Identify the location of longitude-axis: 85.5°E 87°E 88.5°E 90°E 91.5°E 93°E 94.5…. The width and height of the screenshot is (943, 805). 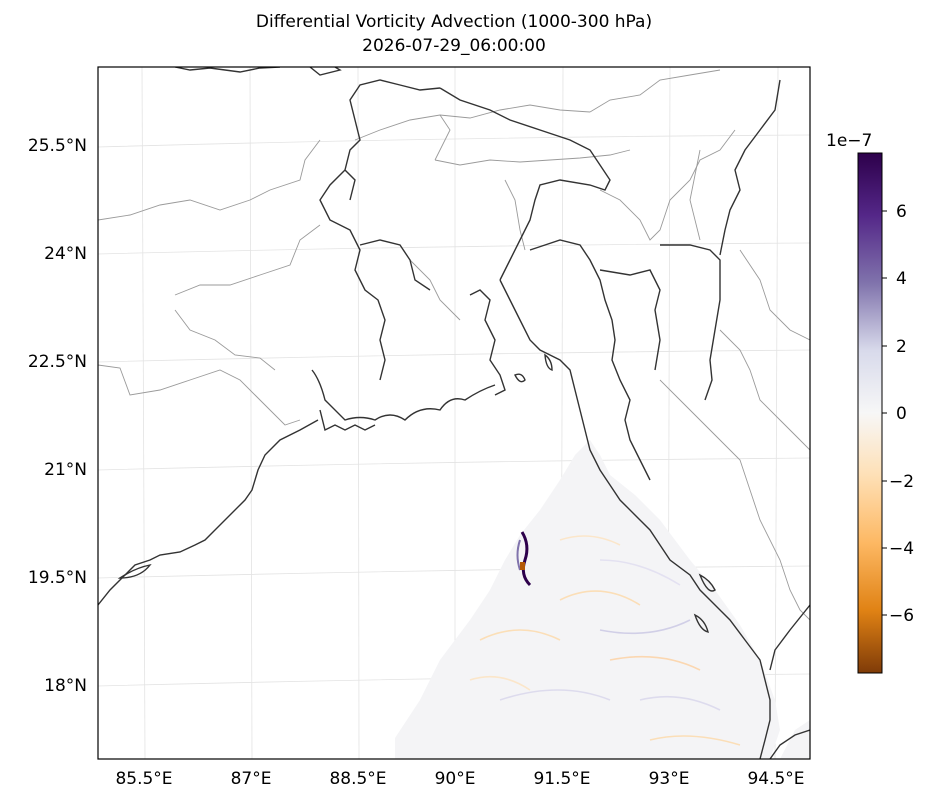
(459, 779).